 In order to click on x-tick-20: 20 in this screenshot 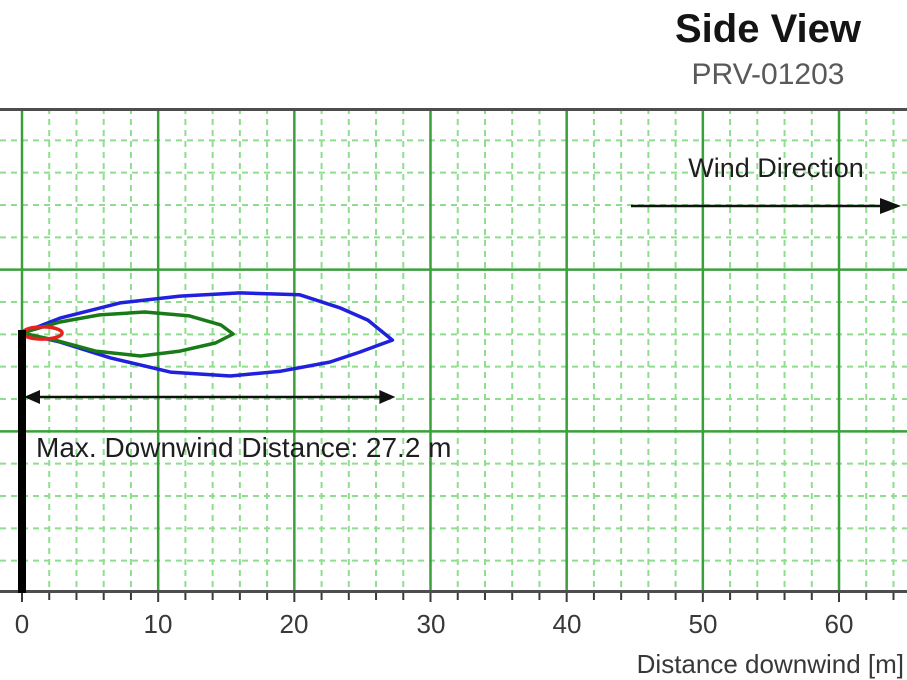, I will do `click(294, 624)`.